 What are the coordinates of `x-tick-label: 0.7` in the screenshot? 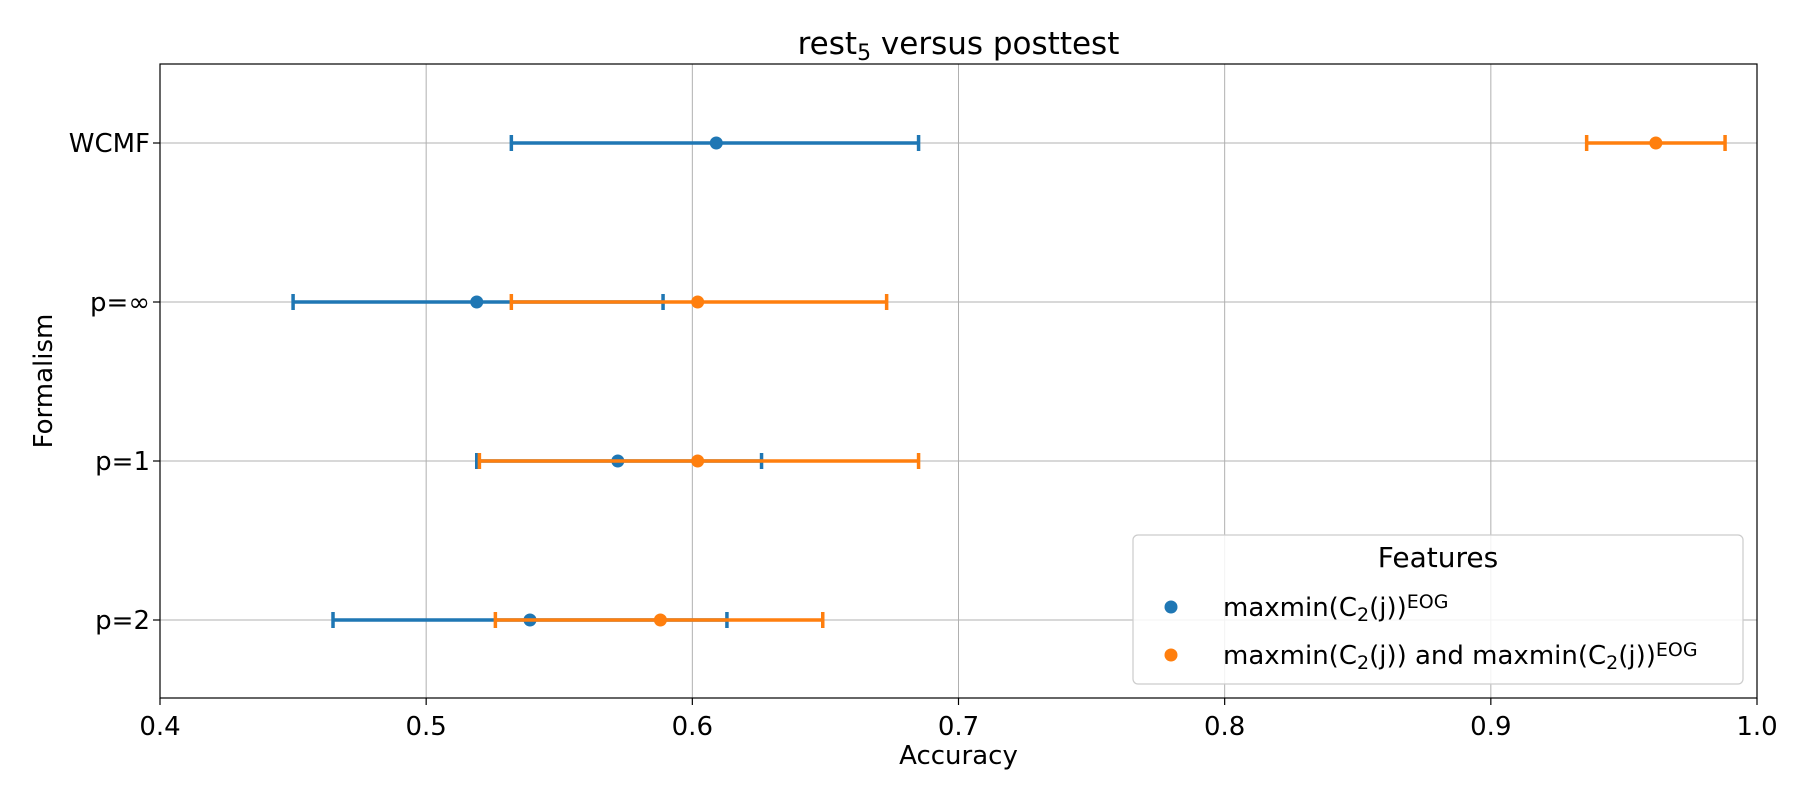 It's located at (958, 727).